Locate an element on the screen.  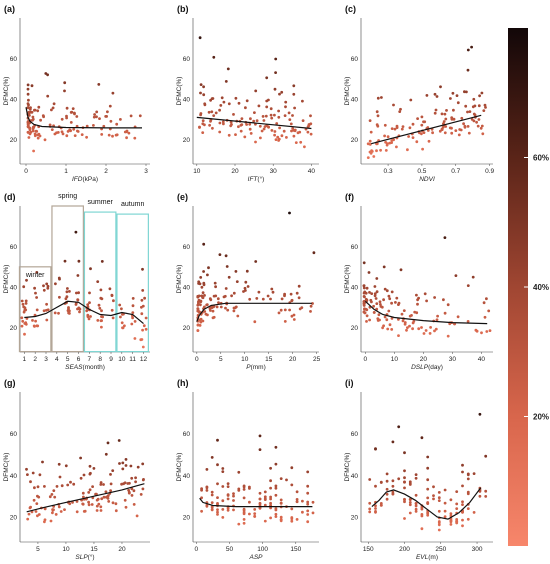
y-tick-label: 60 is located at coordinates (14, 247).